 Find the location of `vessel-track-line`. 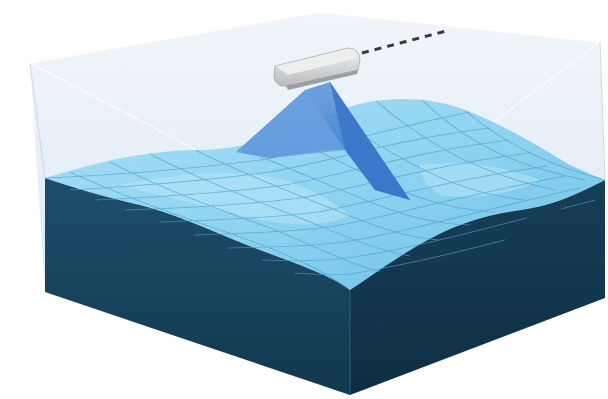

vessel-track-line is located at coordinates (406, 41).